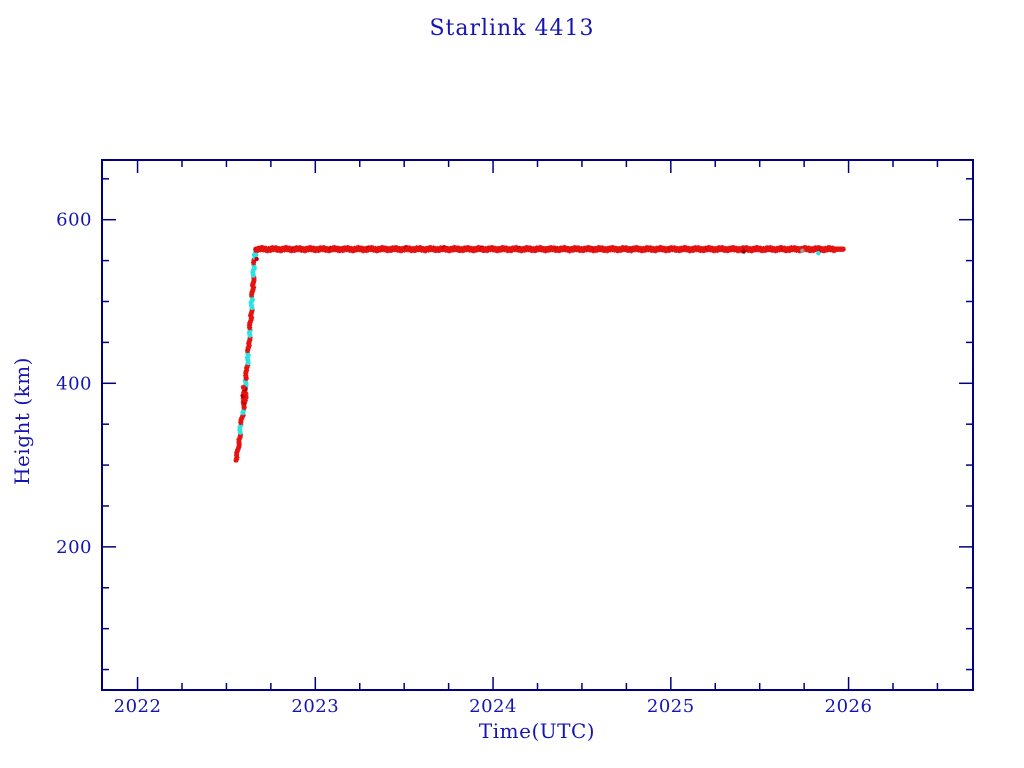 The image size is (1024, 768). I want to click on x-tick-label: 2025, so click(671, 706).